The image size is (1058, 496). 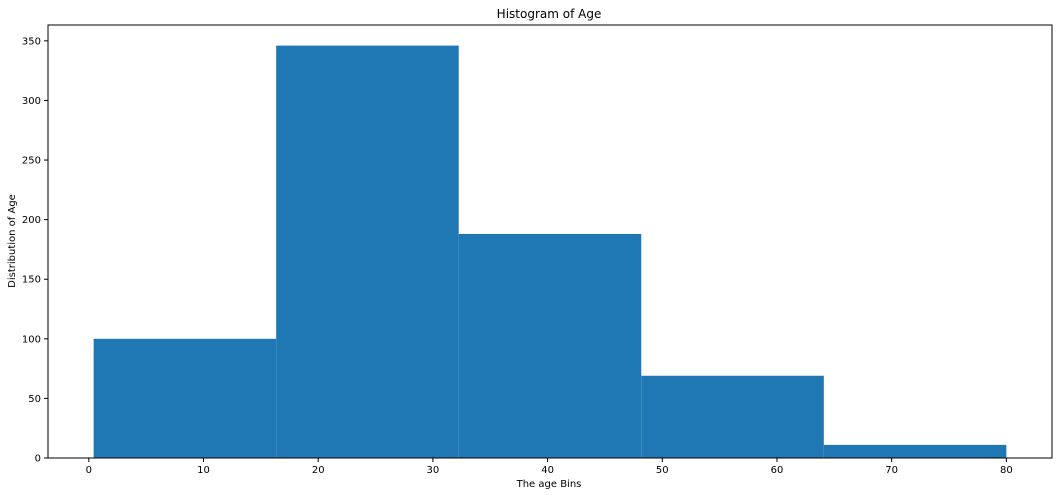 I want to click on chart-title: Histogram of Age, so click(x=549, y=14).